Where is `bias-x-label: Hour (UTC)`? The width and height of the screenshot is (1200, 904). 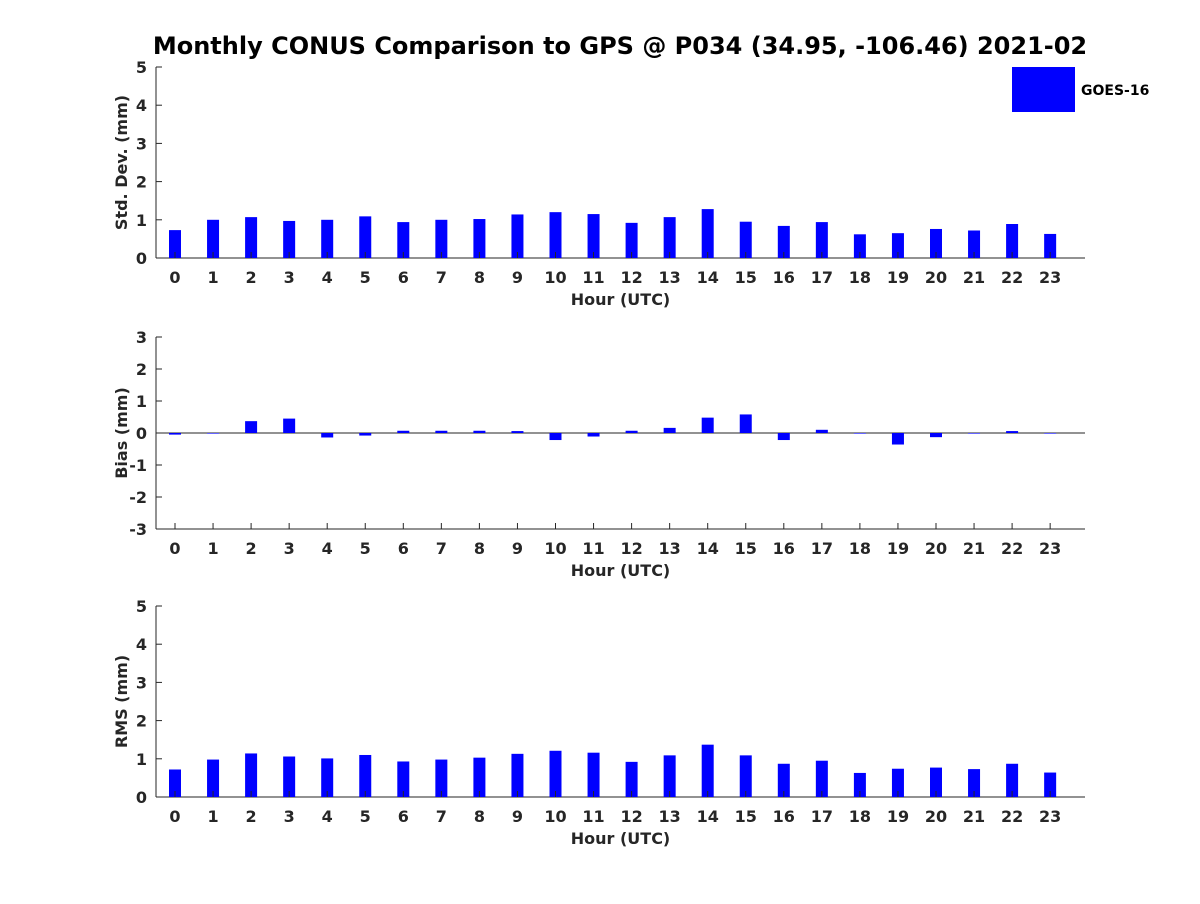
bias-x-label: Hour (UTC) is located at coordinates (621, 570).